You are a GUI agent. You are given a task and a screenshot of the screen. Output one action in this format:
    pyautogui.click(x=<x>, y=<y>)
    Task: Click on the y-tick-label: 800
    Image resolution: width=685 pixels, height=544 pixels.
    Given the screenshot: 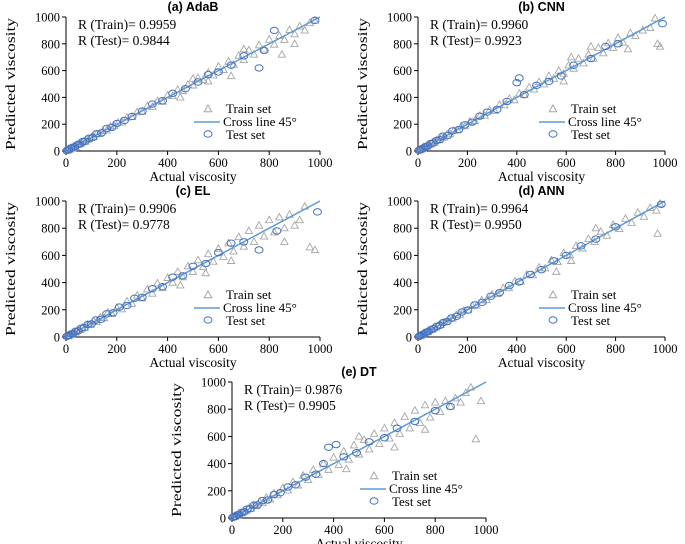 What is the action you would take?
    pyautogui.click(x=50, y=44)
    